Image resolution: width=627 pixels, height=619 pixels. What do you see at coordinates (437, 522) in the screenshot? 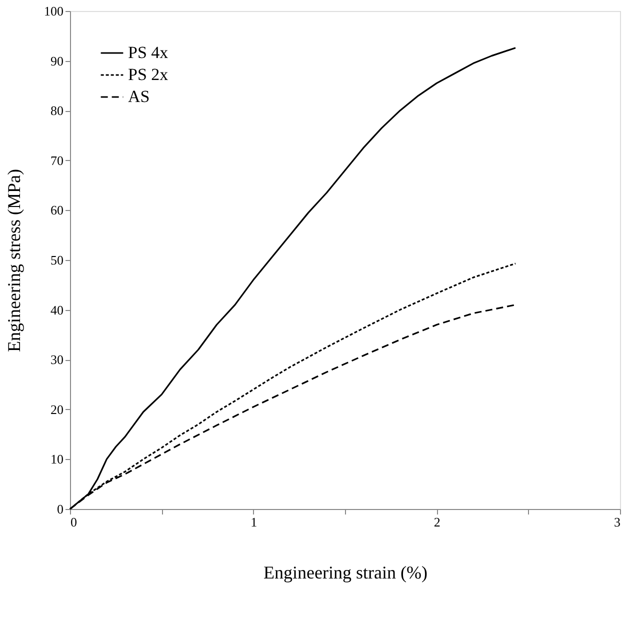
I see `x-tick-label: 2` at bounding box center [437, 522].